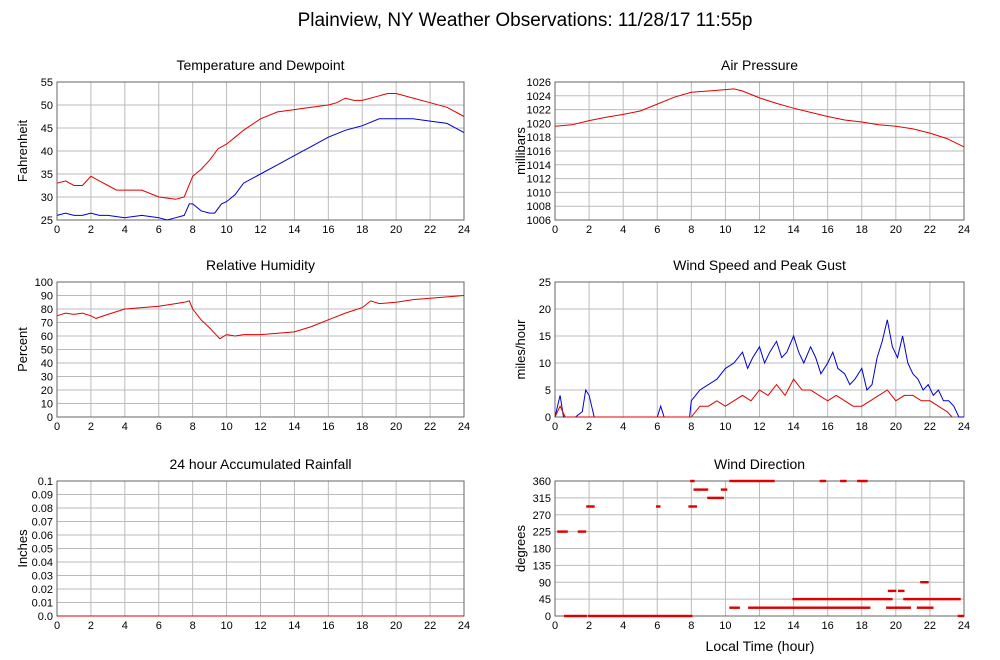 This screenshot has height=660, width=1000. I want to click on y-tick-label: 90, so click(47, 297).